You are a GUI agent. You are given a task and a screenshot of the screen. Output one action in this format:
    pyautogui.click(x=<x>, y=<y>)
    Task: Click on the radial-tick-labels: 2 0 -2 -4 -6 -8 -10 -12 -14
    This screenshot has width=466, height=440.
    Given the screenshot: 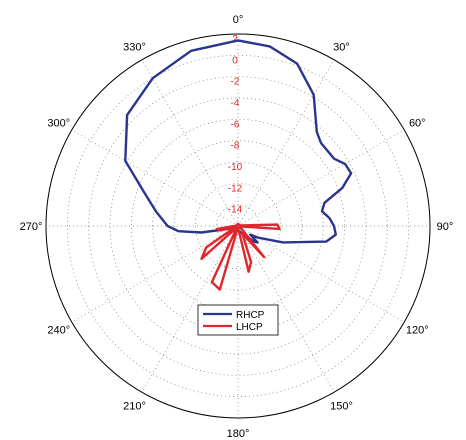 What is the action you would take?
    pyautogui.click(x=235, y=125)
    